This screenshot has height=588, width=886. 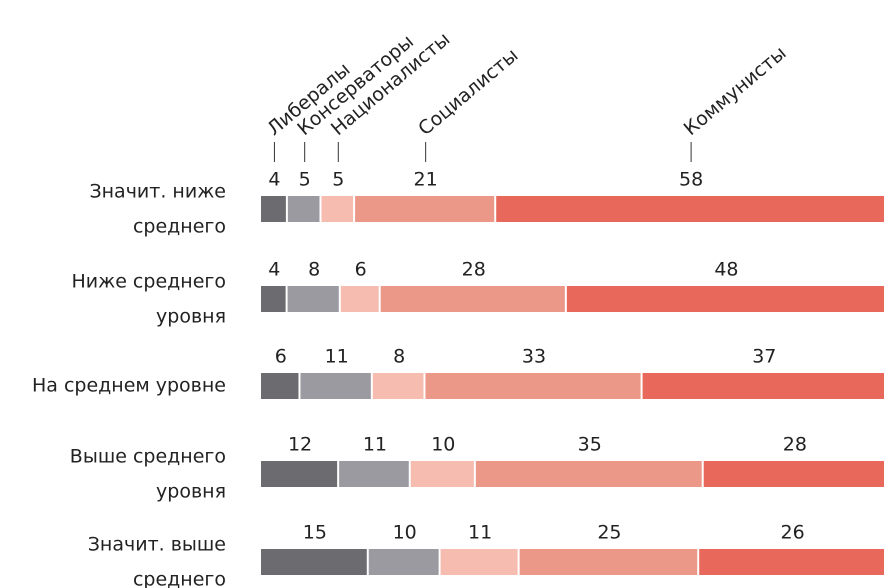 What do you see at coordinates (148, 457) in the screenshot?
I see `category-label: Выше среднего` at bounding box center [148, 457].